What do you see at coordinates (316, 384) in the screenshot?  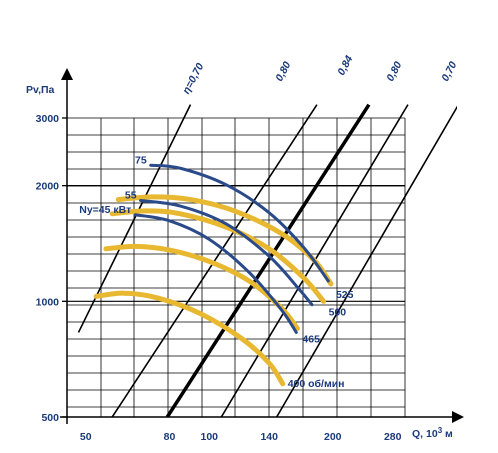 I see `speed-curve-label: 400 об/мин` at bounding box center [316, 384].